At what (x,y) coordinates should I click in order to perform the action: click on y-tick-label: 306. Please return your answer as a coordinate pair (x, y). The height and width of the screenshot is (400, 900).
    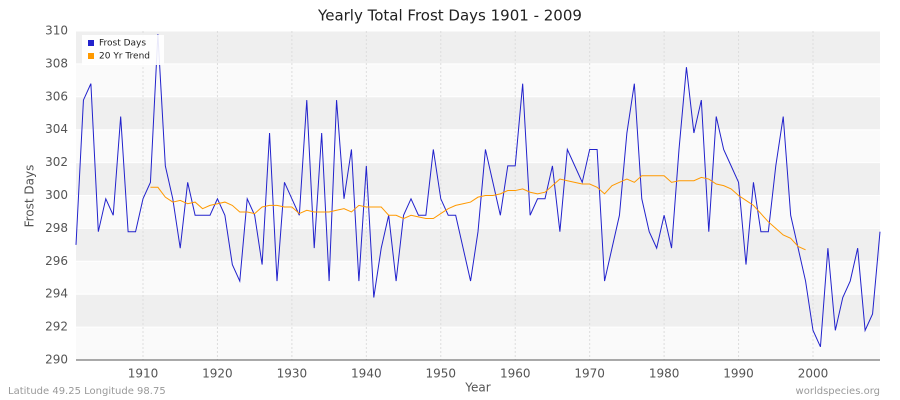
    Looking at the image, I should click on (56, 96).